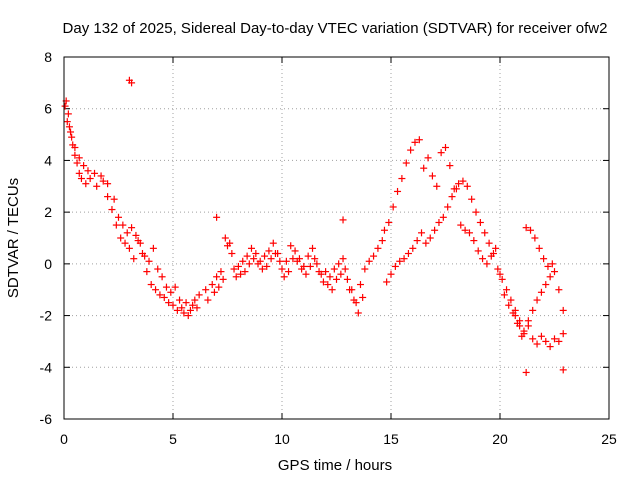 This screenshot has height=480, width=640. Describe the element at coordinates (132, 83) in the screenshot. I see `data-point-outliers` at that location.